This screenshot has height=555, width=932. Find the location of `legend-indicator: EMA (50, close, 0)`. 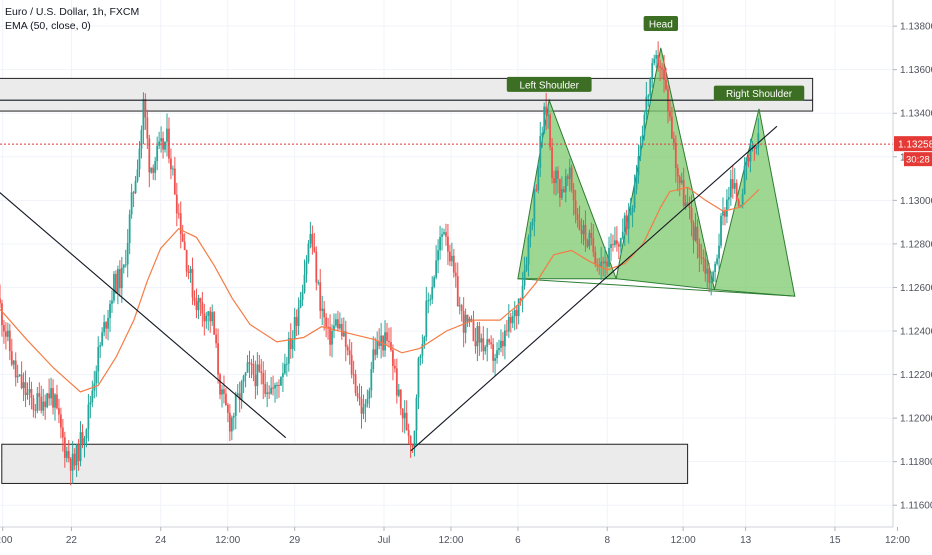

legend-indicator: EMA (50, close, 0) is located at coordinates (48, 26).